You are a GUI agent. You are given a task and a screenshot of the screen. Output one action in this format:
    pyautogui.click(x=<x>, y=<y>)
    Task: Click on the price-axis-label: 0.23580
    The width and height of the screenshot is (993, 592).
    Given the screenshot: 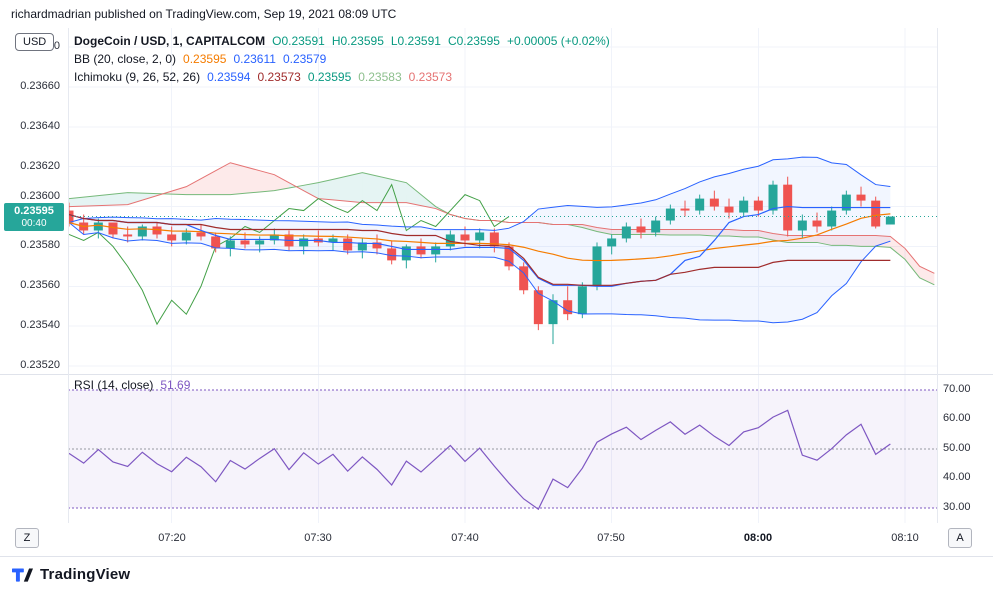 What is the action you would take?
    pyautogui.click(x=40, y=245)
    